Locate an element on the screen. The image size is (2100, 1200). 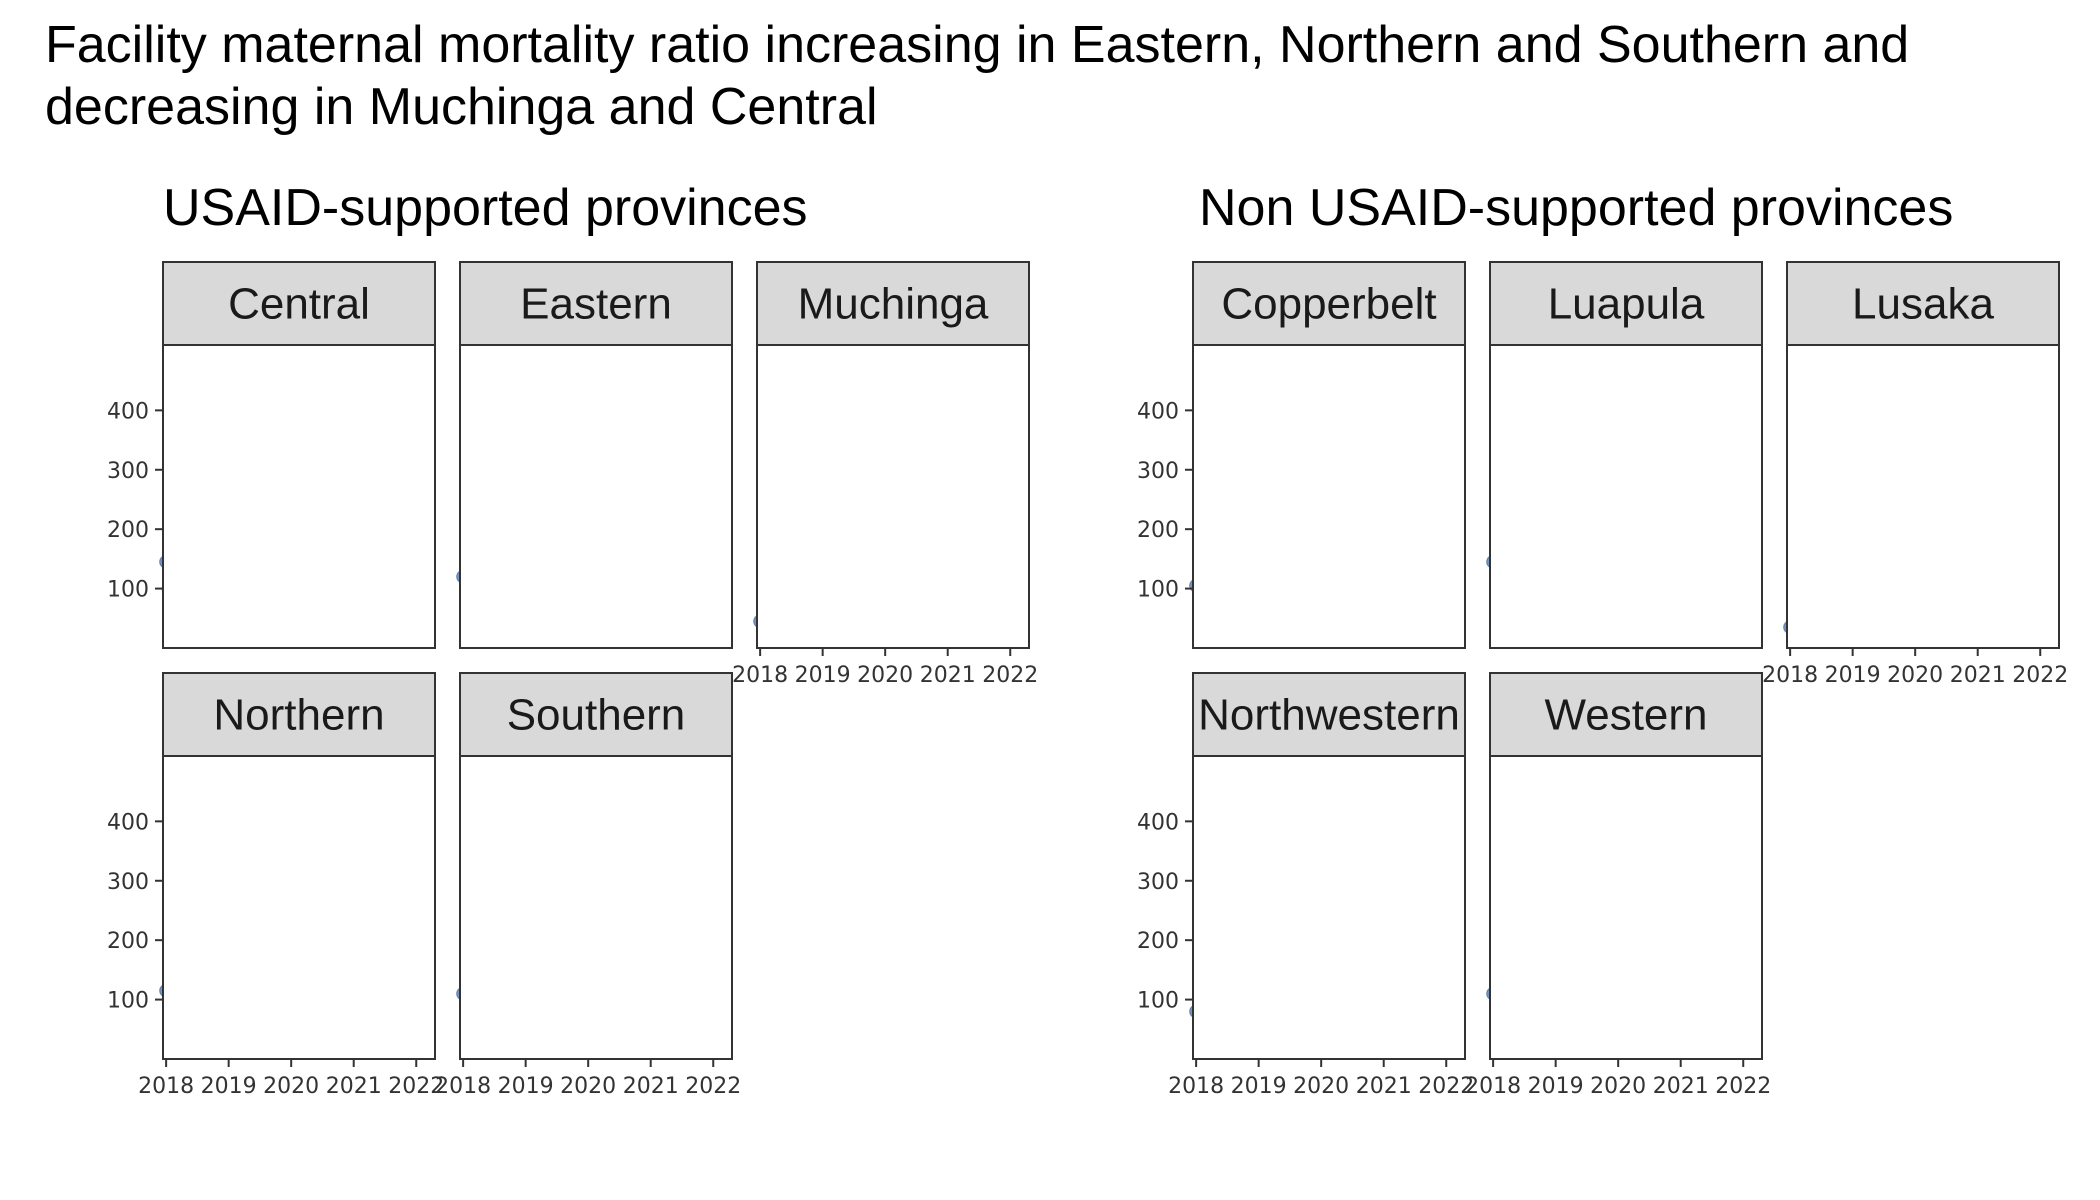
panel-strip-label-southern: Southern is located at coordinates (596, 715).